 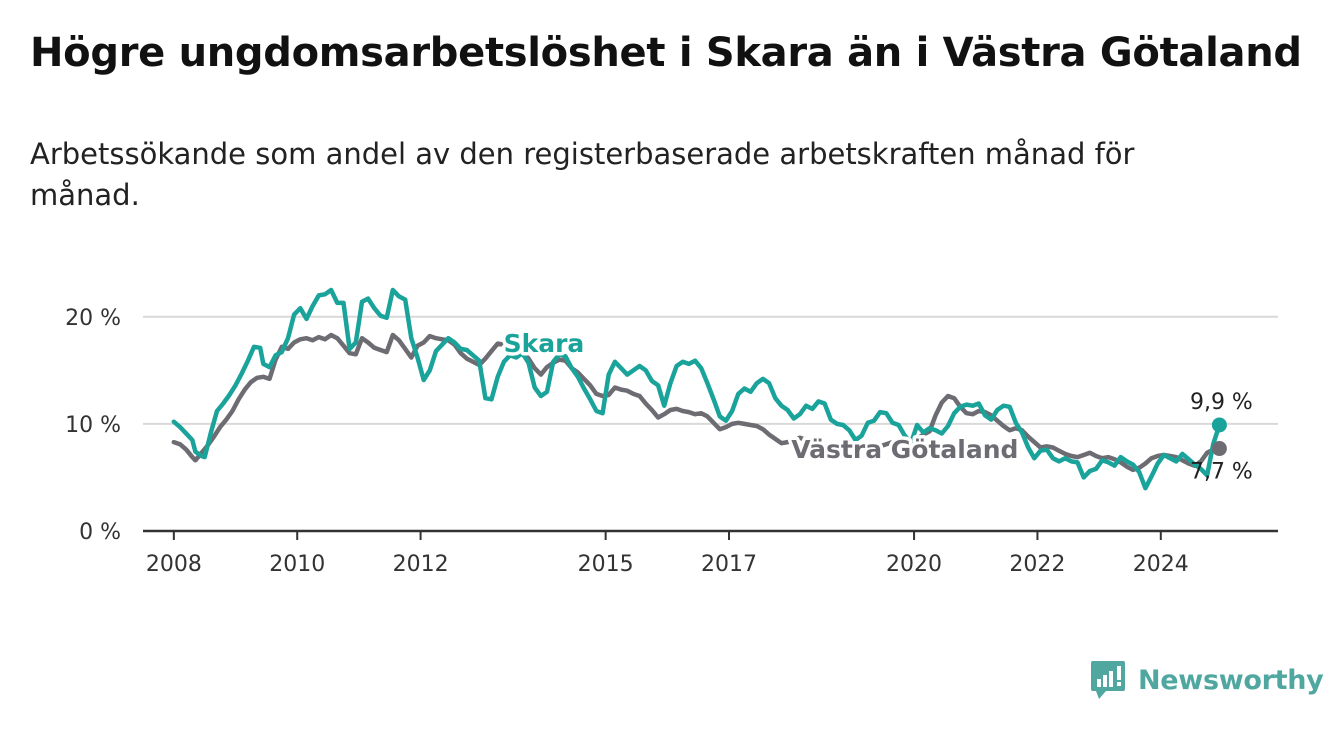 What do you see at coordinates (174, 564) in the screenshot?
I see `x-tick-label: 2008` at bounding box center [174, 564].